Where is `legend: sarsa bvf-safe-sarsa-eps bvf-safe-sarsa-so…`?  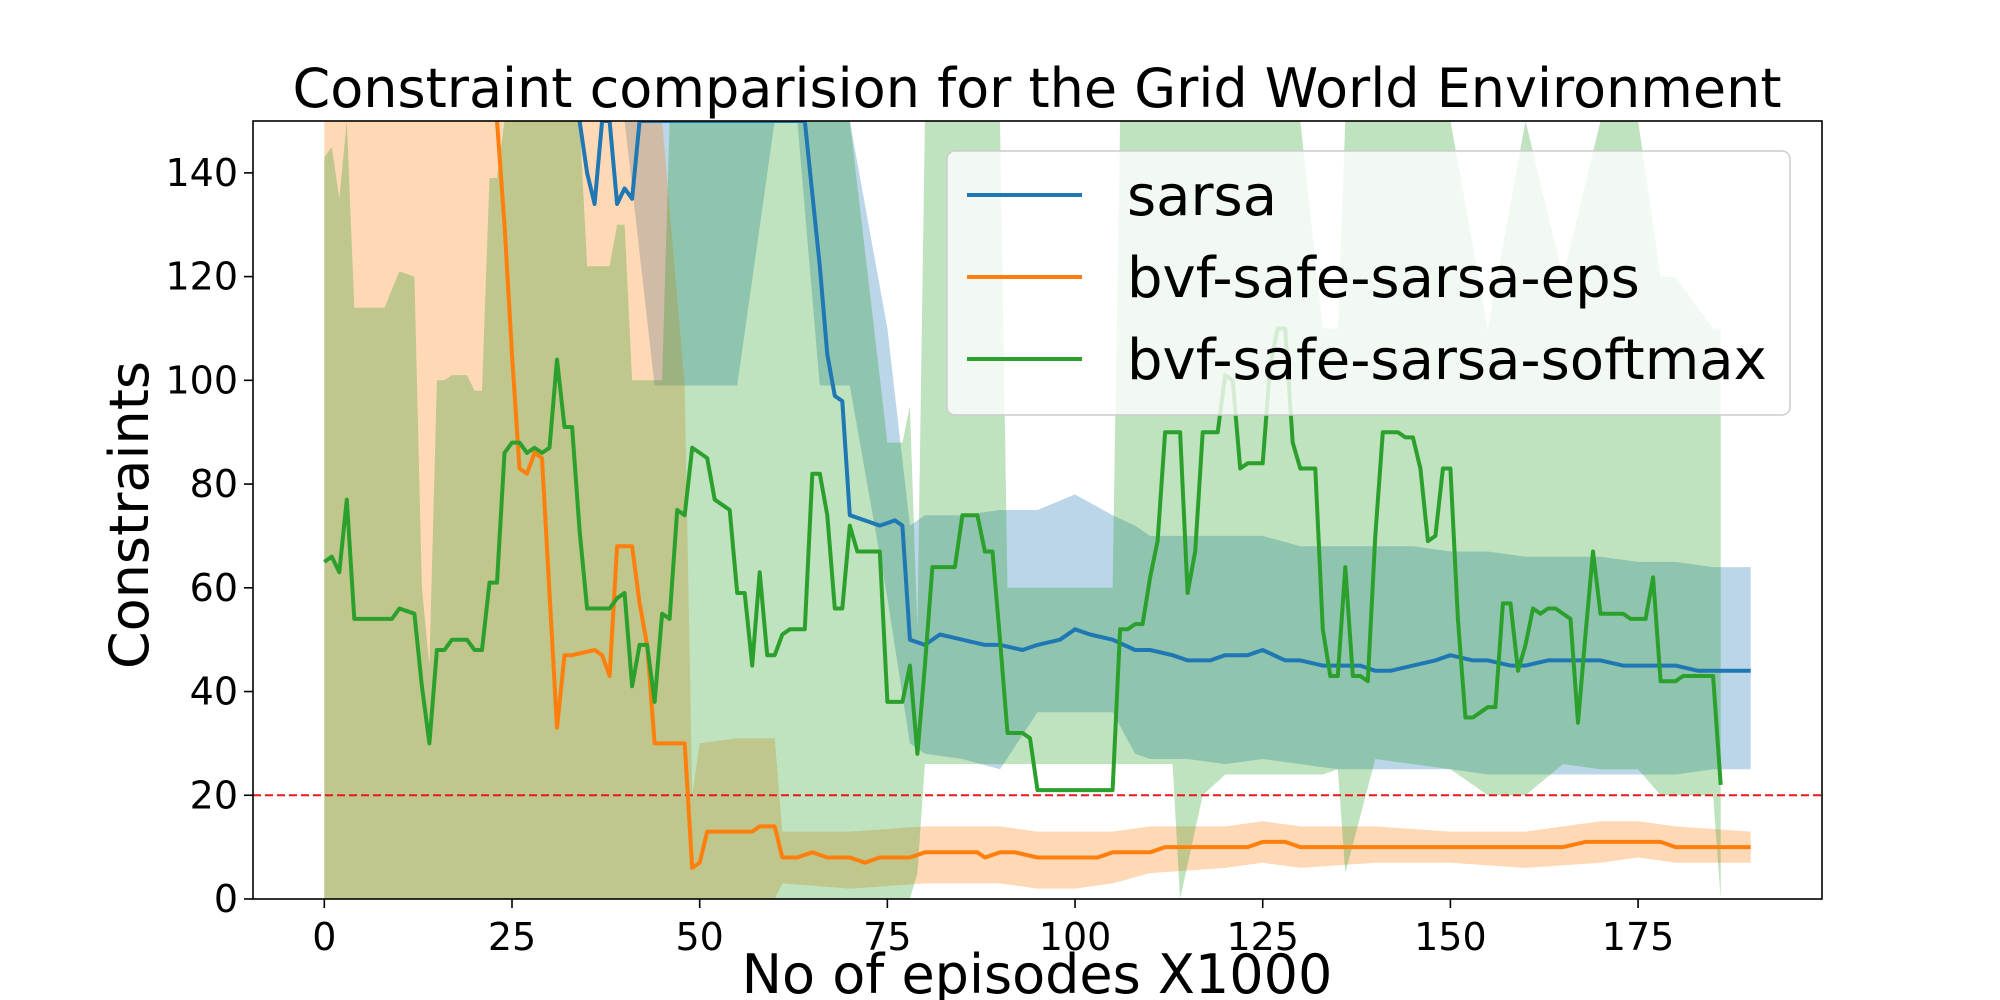
legend: sarsa bvf-safe-sarsa-eps bvf-safe-sarsa-so… is located at coordinates (1368, 283).